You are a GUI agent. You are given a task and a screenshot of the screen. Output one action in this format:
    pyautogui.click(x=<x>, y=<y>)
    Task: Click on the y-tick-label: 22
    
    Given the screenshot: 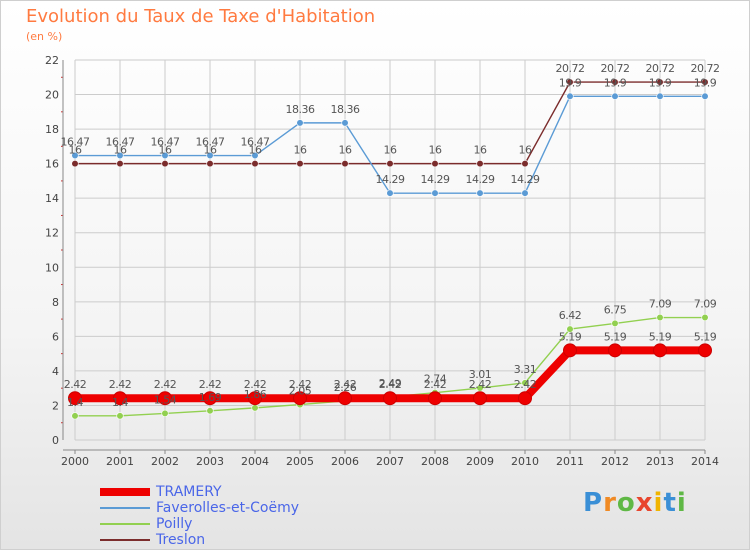 What is the action you would take?
    pyautogui.click(x=52, y=60)
    